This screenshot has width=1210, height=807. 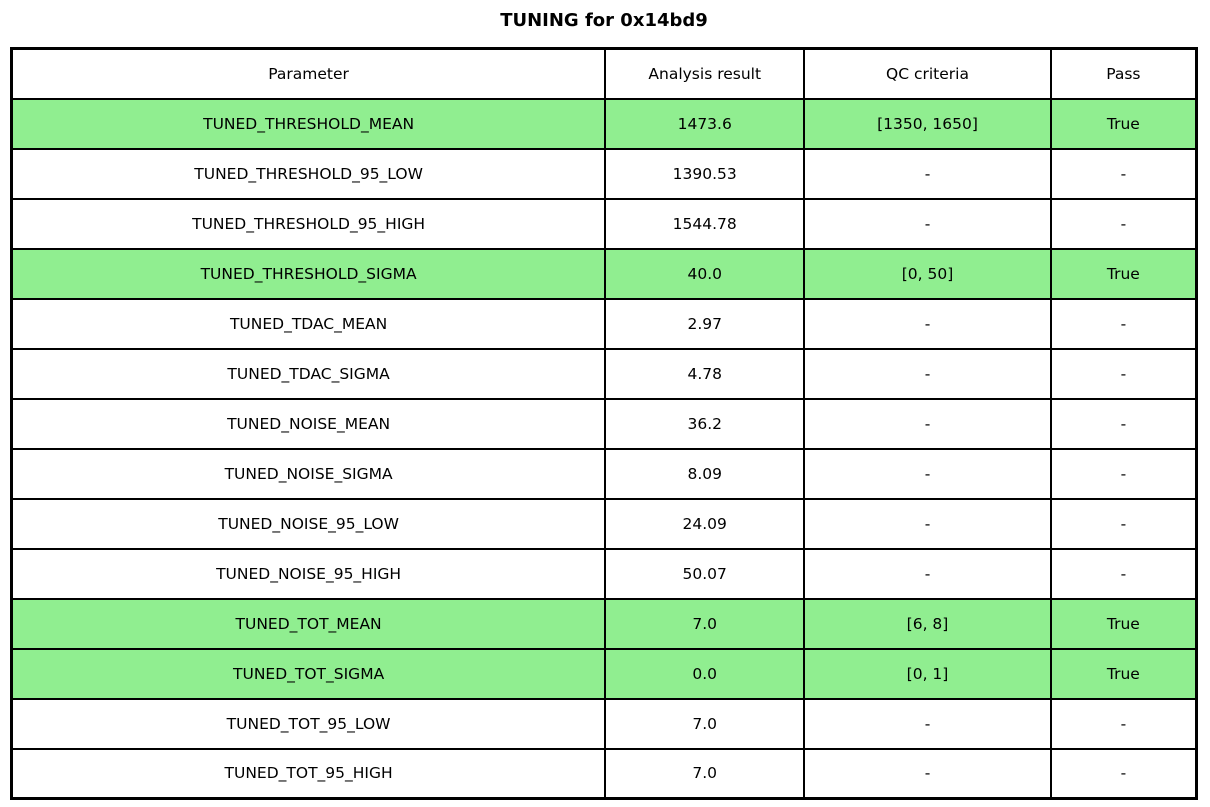 I want to click on cell-parameter: TUNED_NOISE_SIGMA, so click(x=308, y=473).